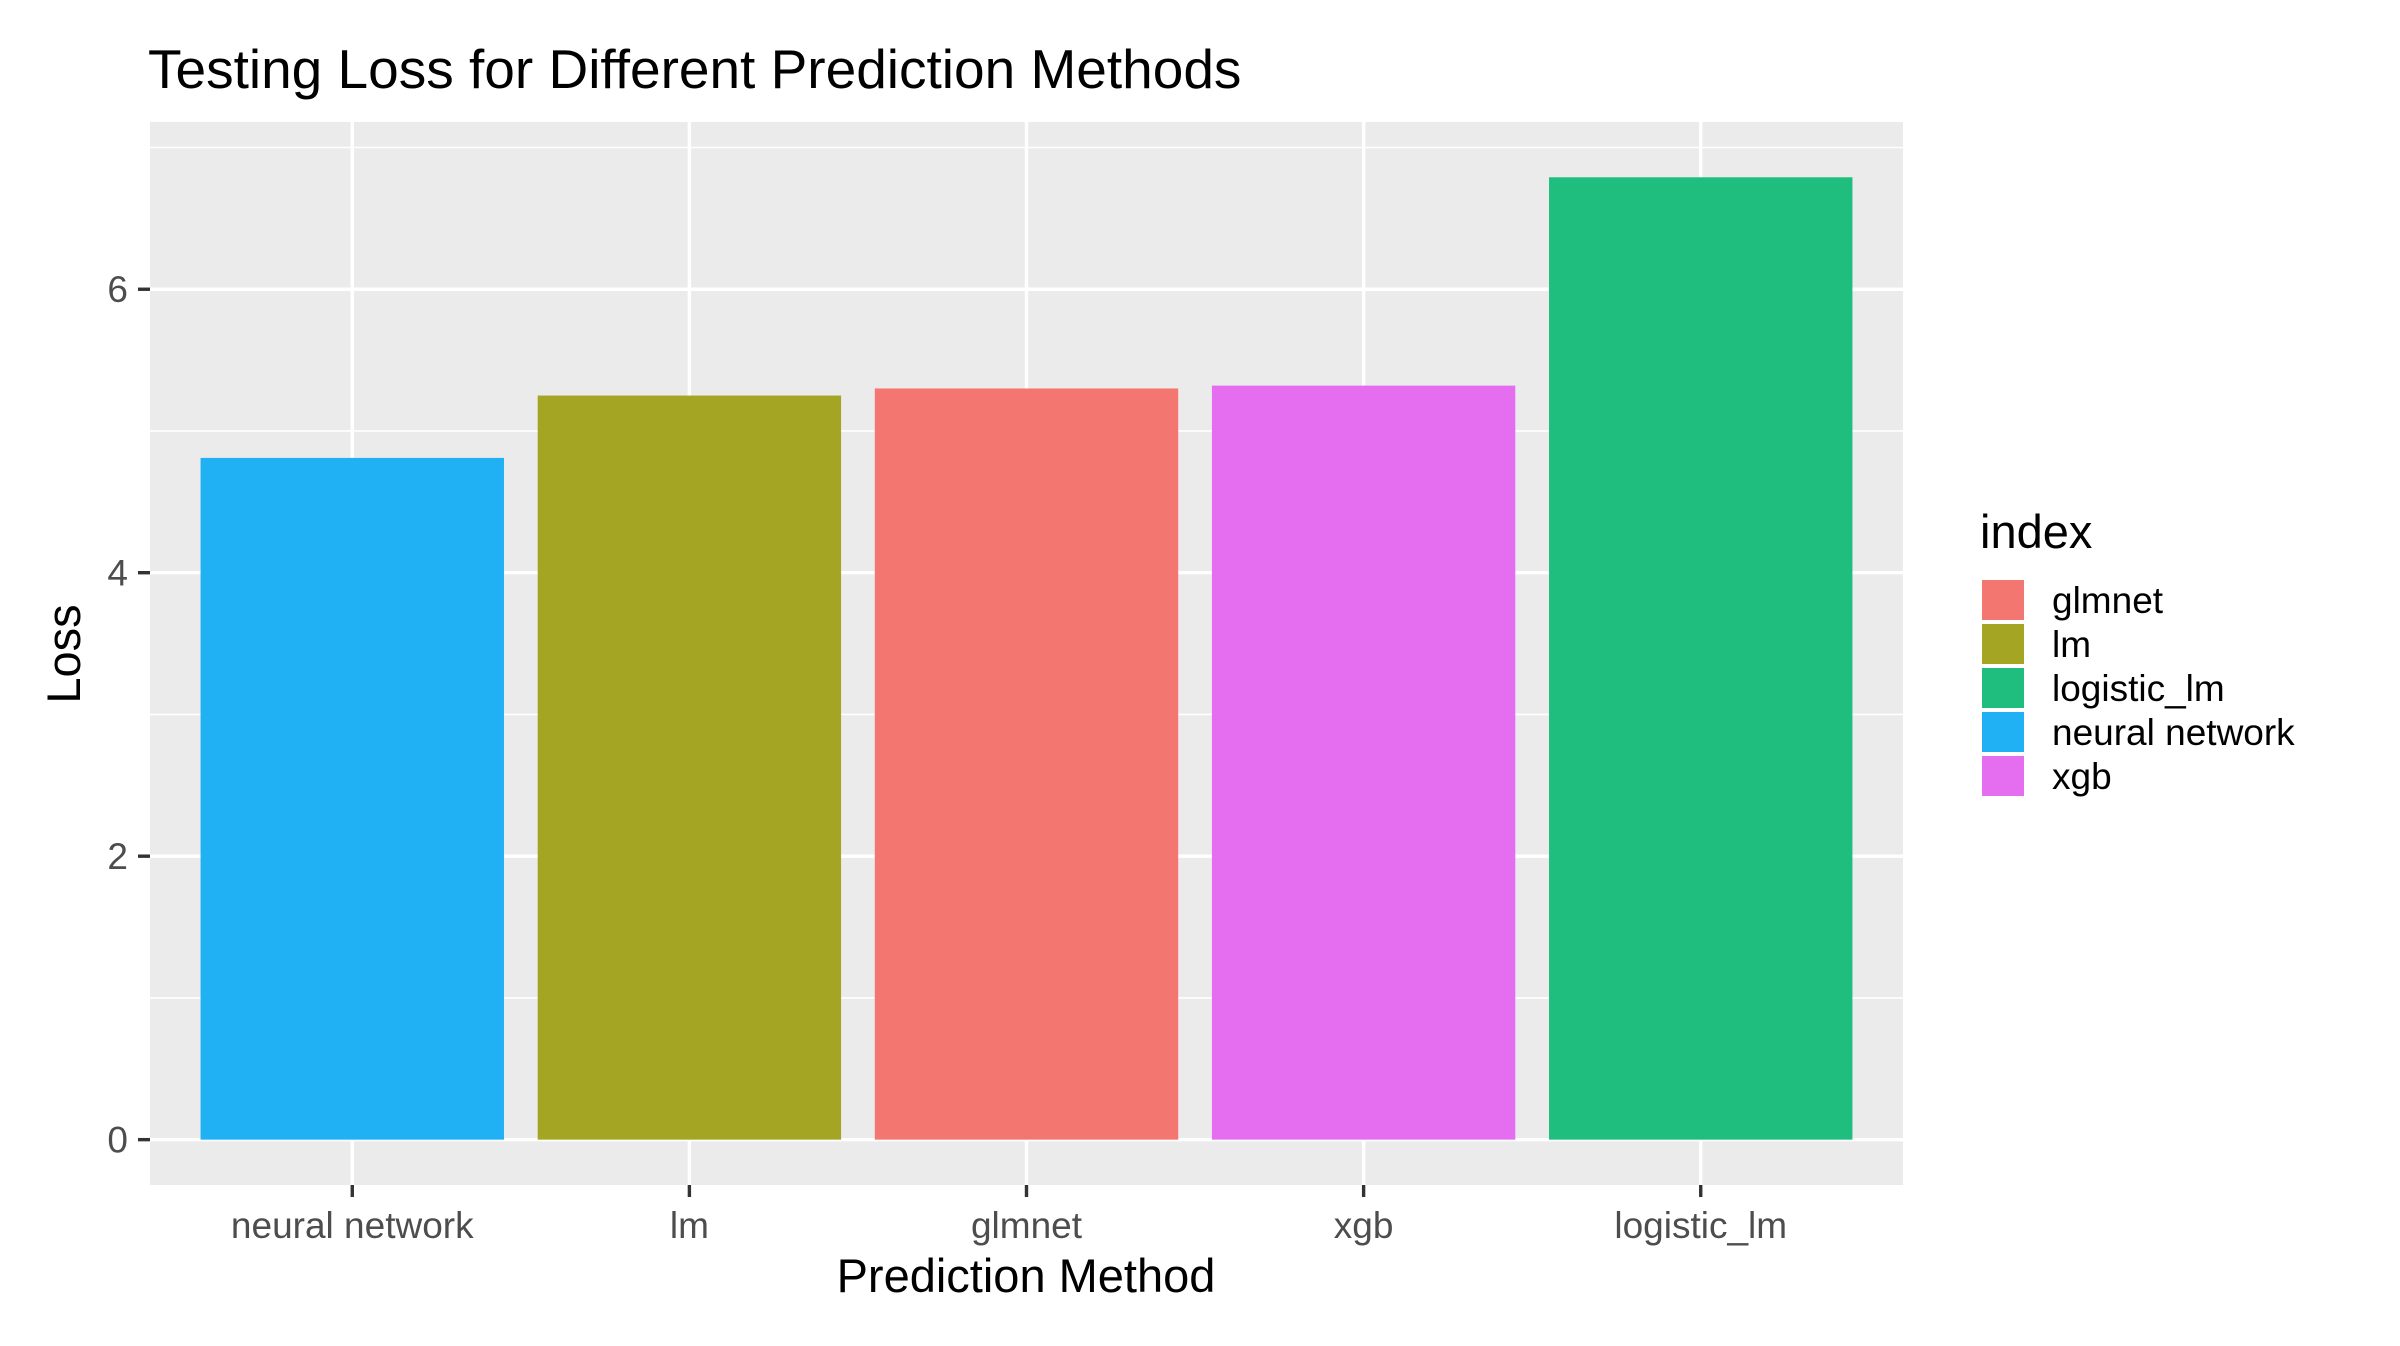 The height and width of the screenshot is (1346, 2400). What do you see at coordinates (2173, 732) in the screenshot?
I see `legend-label: neural network` at bounding box center [2173, 732].